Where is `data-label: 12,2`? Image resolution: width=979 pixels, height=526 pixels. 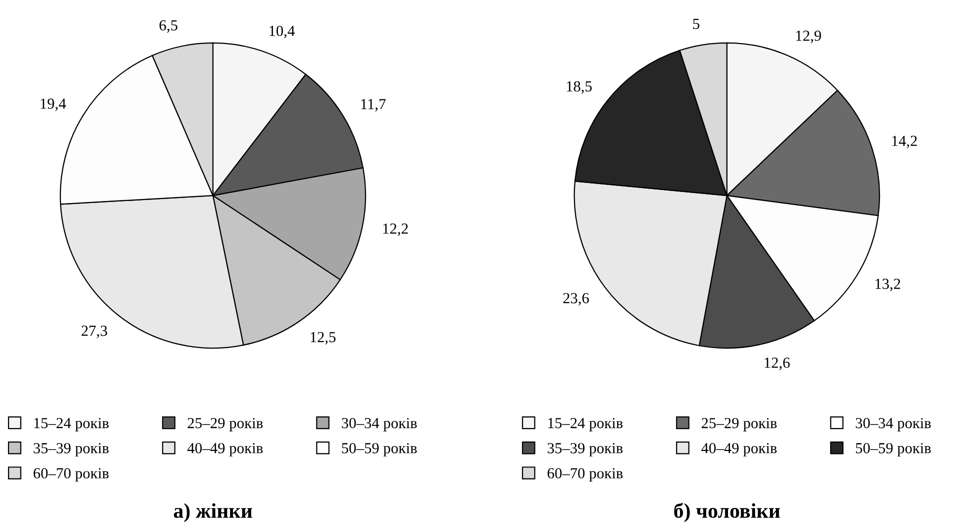
data-label: 12,2 is located at coordinates (395, 230).